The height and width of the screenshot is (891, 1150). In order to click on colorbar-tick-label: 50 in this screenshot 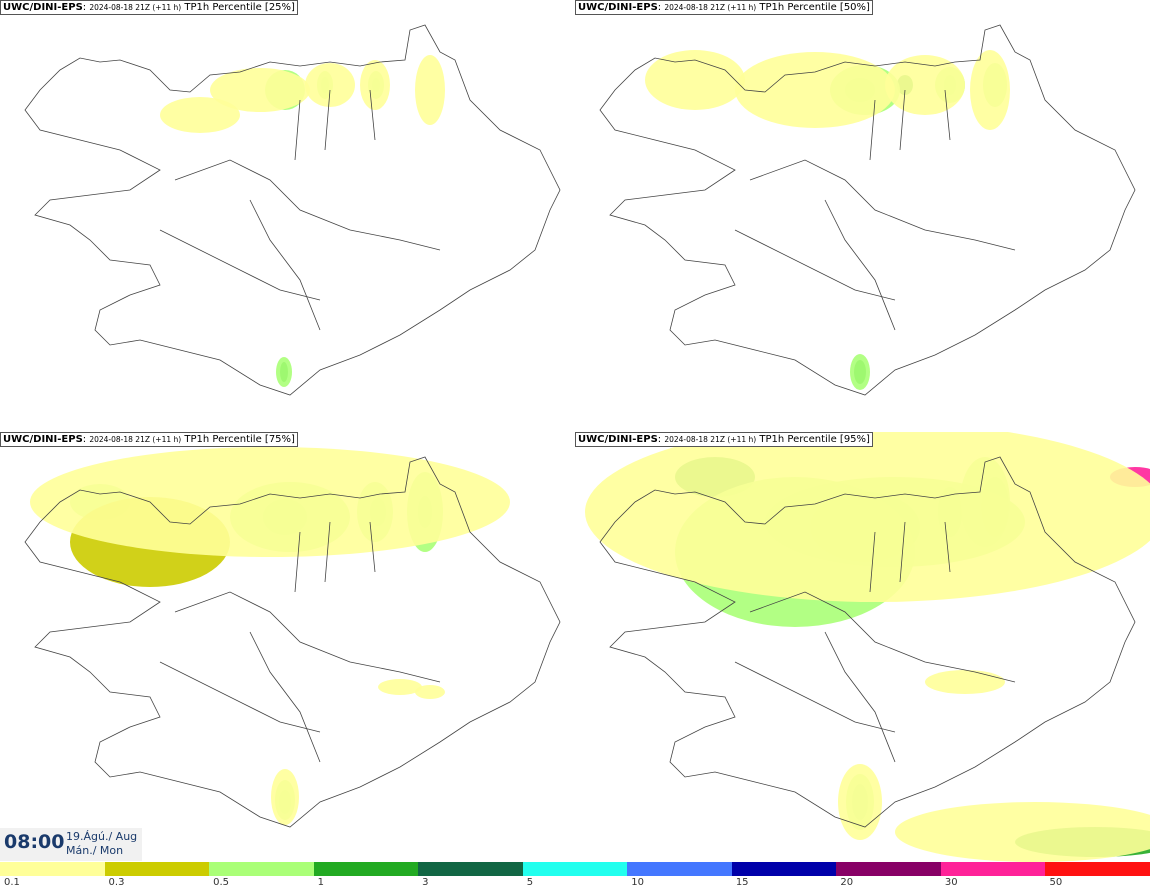, I will do `click(1056, 882)`.